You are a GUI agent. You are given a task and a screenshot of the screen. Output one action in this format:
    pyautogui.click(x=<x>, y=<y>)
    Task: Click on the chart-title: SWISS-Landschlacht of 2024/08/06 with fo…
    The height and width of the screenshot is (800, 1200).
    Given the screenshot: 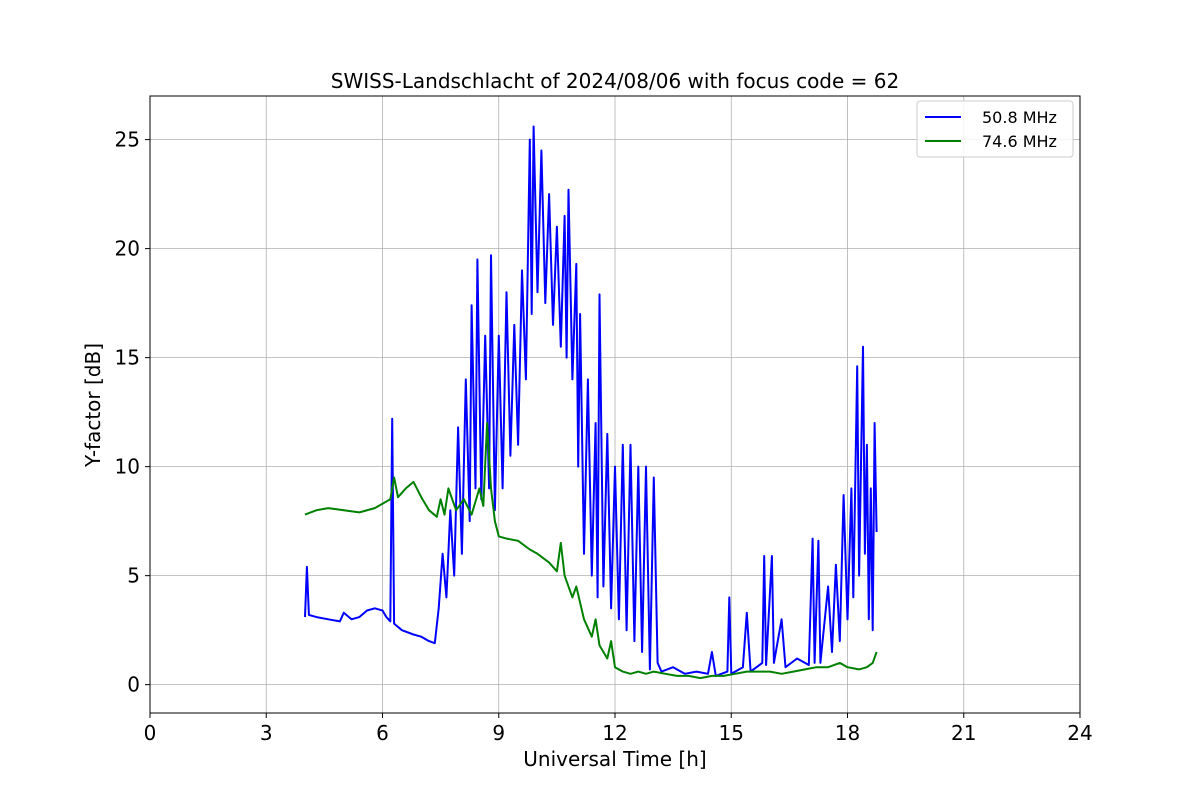 What is the action you would take?
    pyautogui.click(x=615, y=81)
    